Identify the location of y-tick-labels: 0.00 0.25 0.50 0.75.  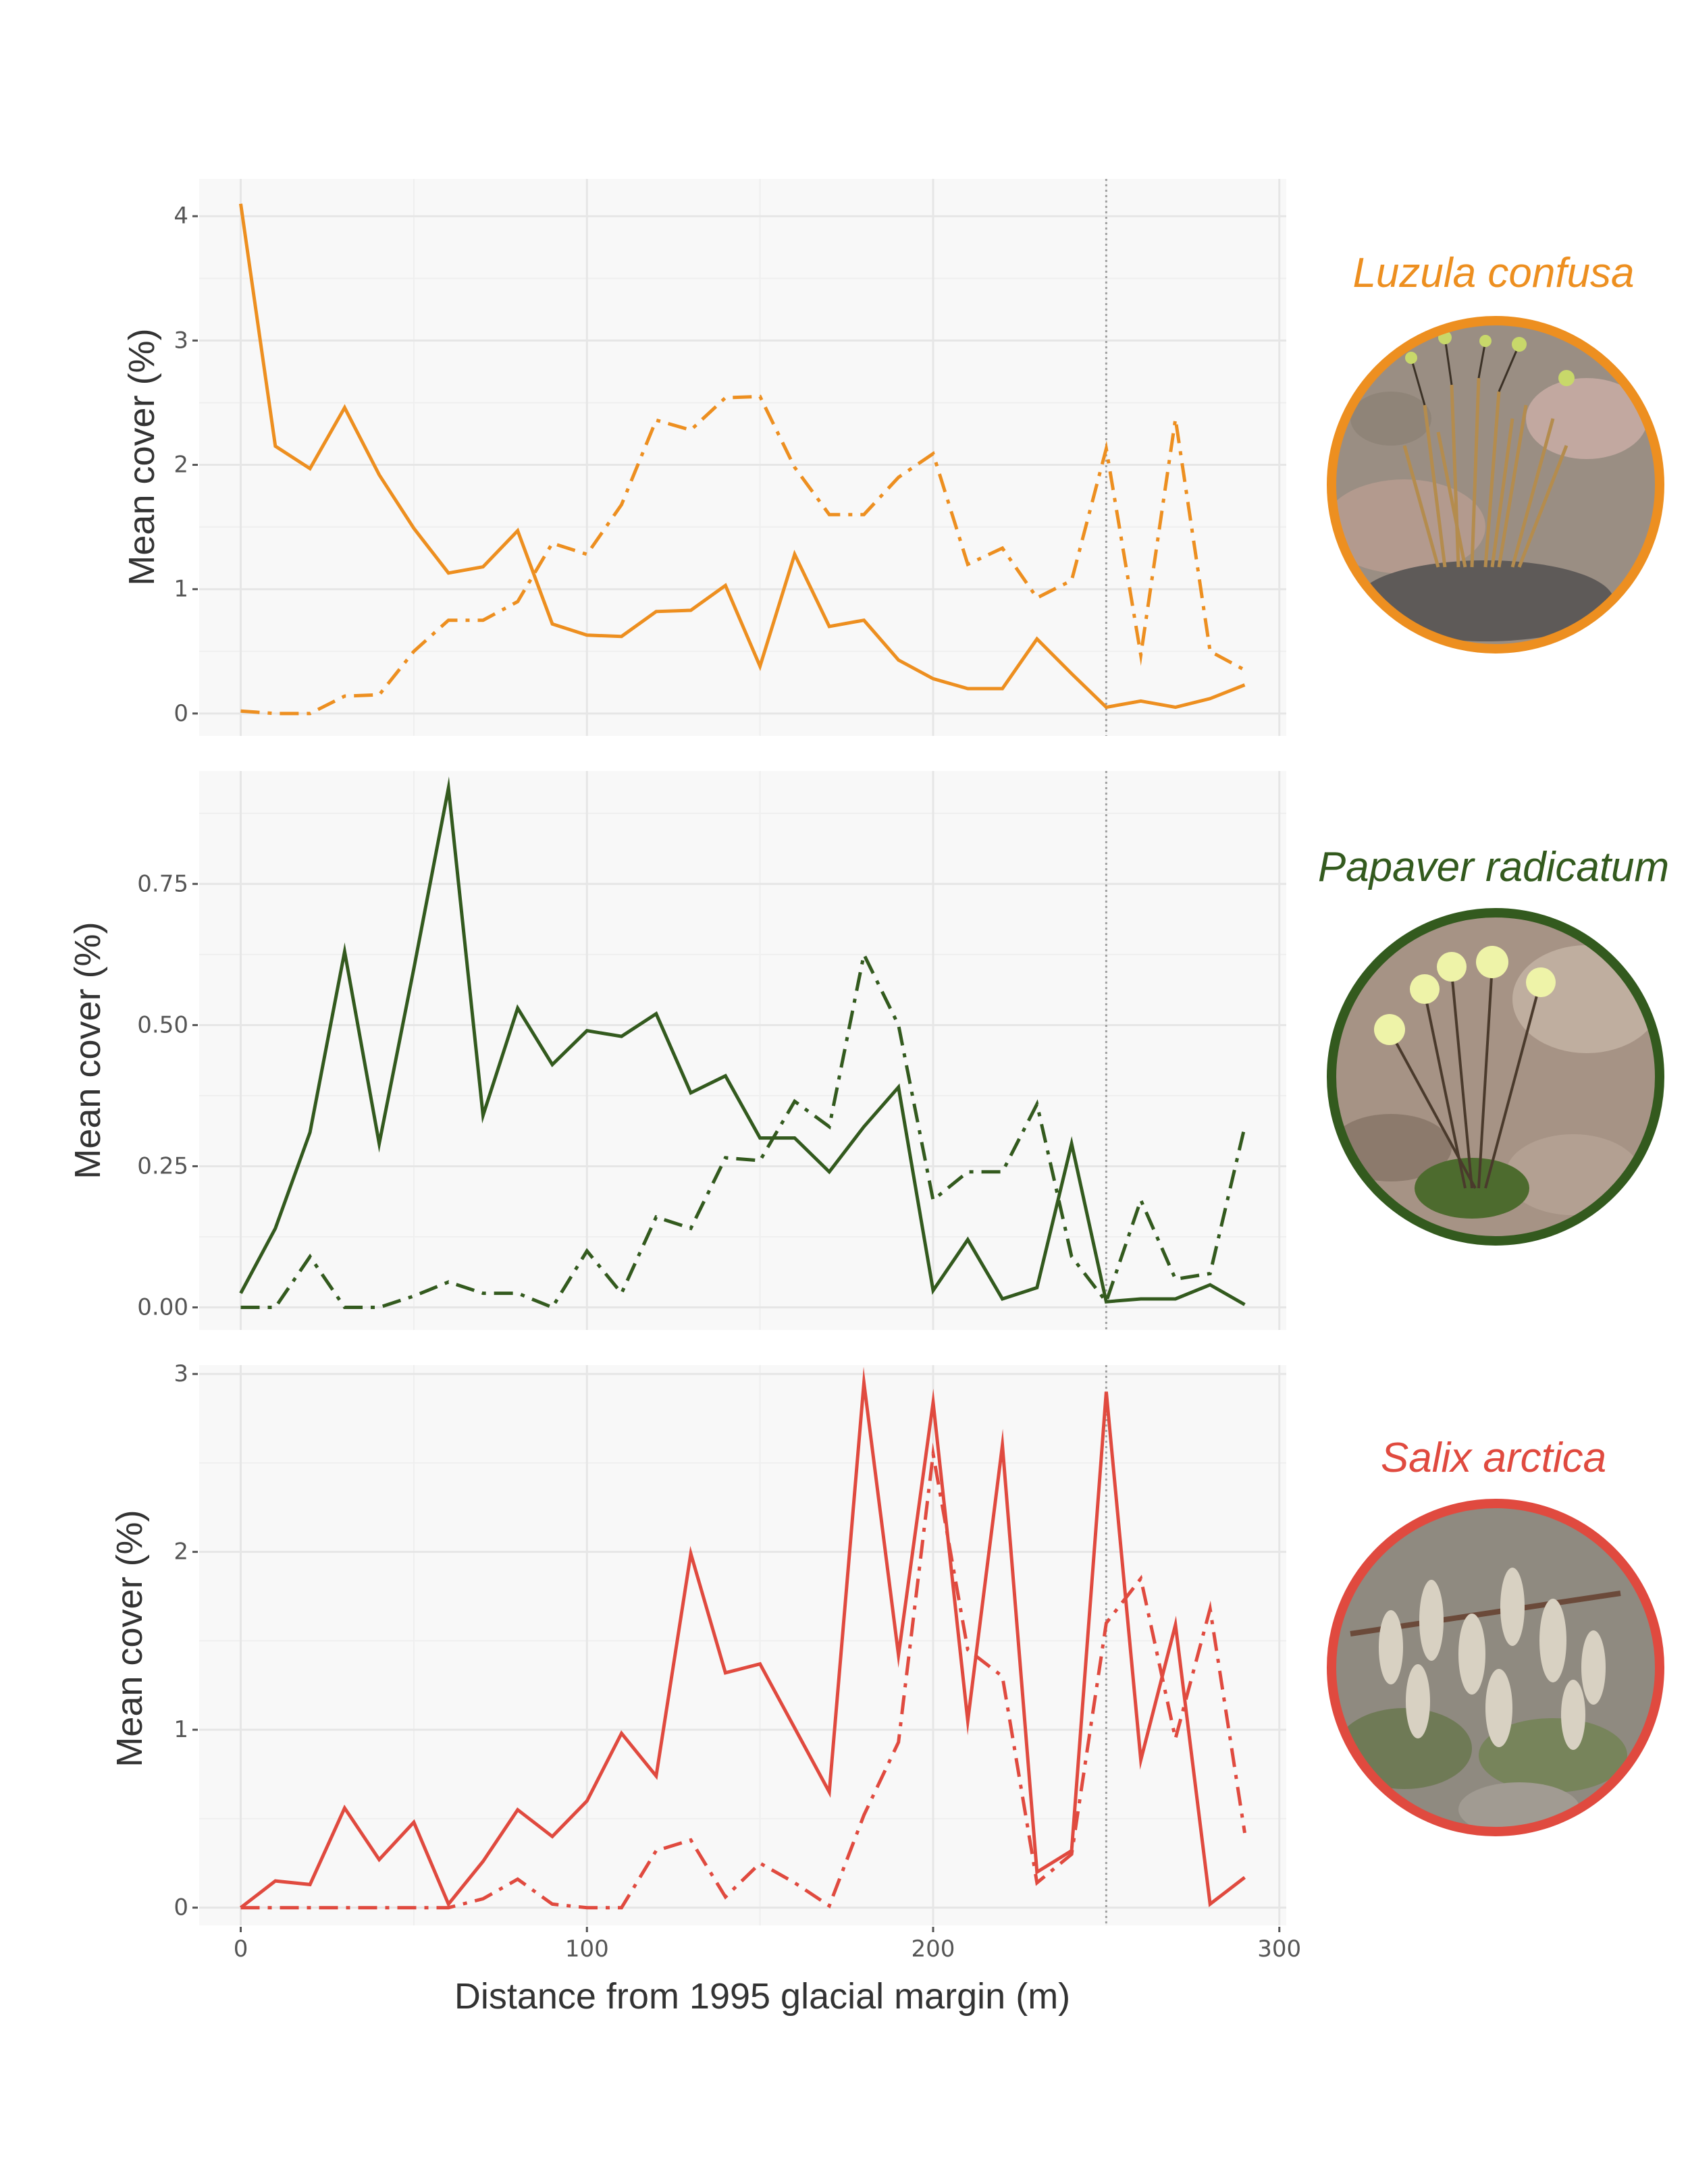
(167, 1095).